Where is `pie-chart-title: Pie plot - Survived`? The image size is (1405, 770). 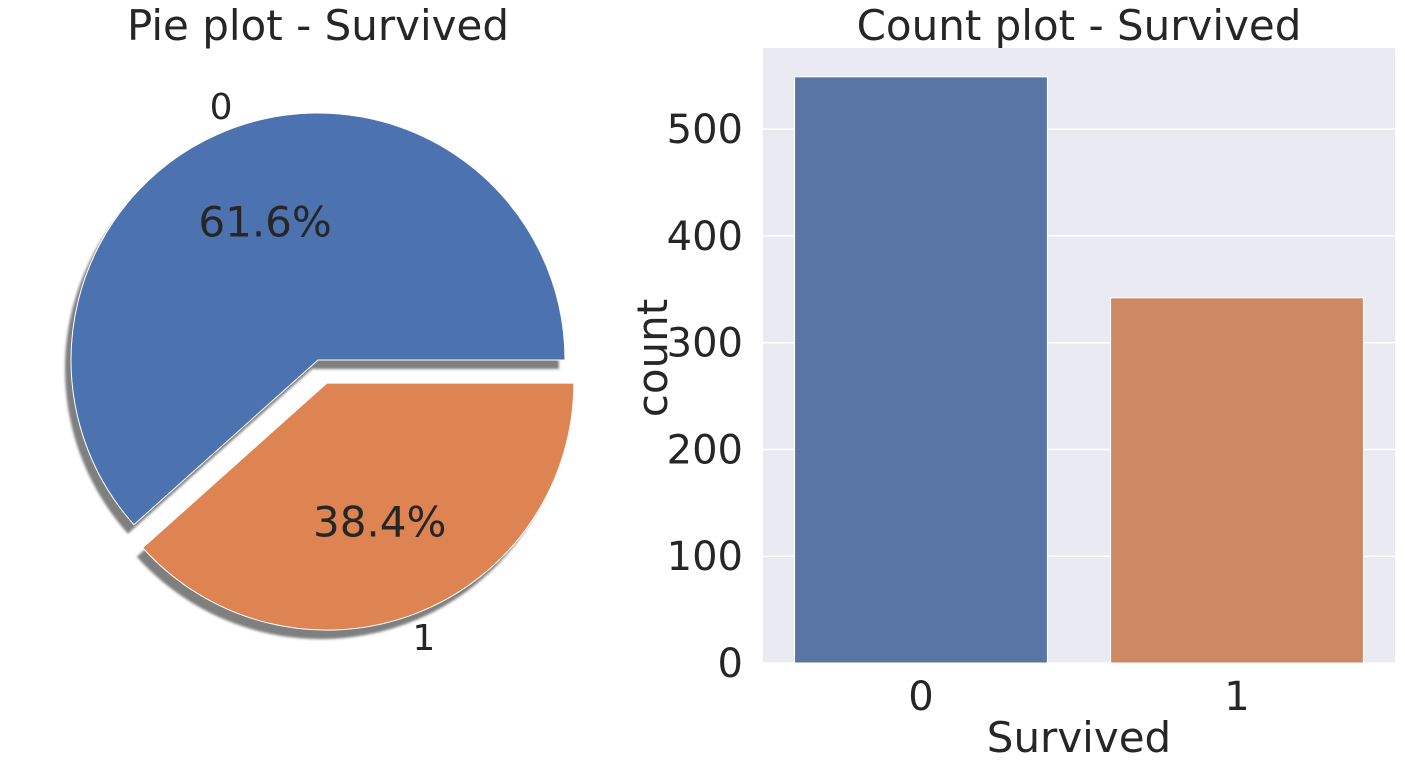
pie-chart-title: Pie plot - Survived is located at coordinates (318, 25).